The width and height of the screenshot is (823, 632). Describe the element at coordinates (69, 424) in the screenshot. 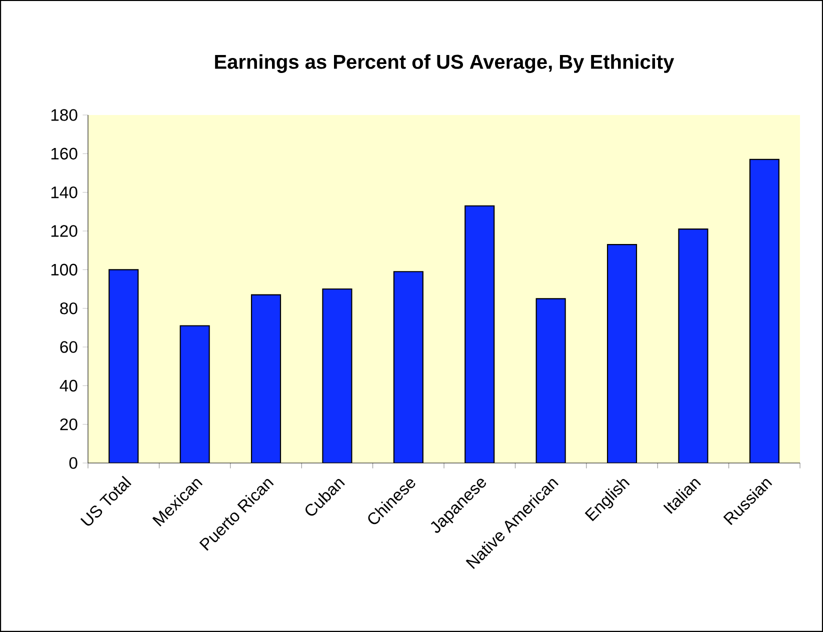

I see `y-tick-label: 20` at that location.